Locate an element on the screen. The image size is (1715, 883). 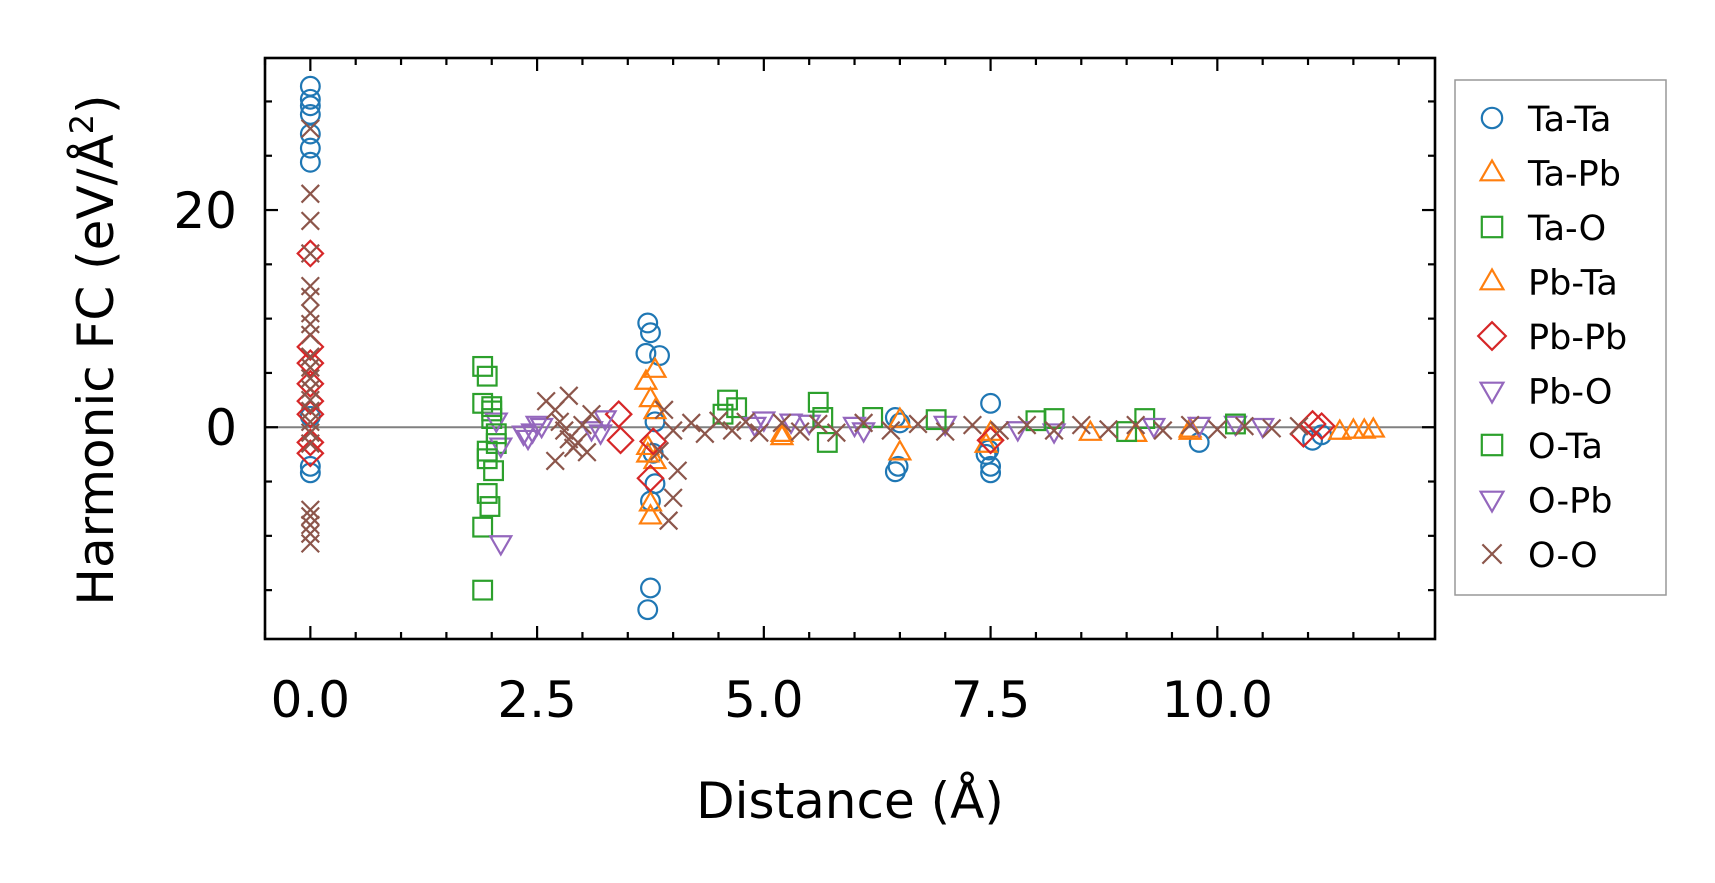
legend-label: O-O is located at coordinates (1563, 556).